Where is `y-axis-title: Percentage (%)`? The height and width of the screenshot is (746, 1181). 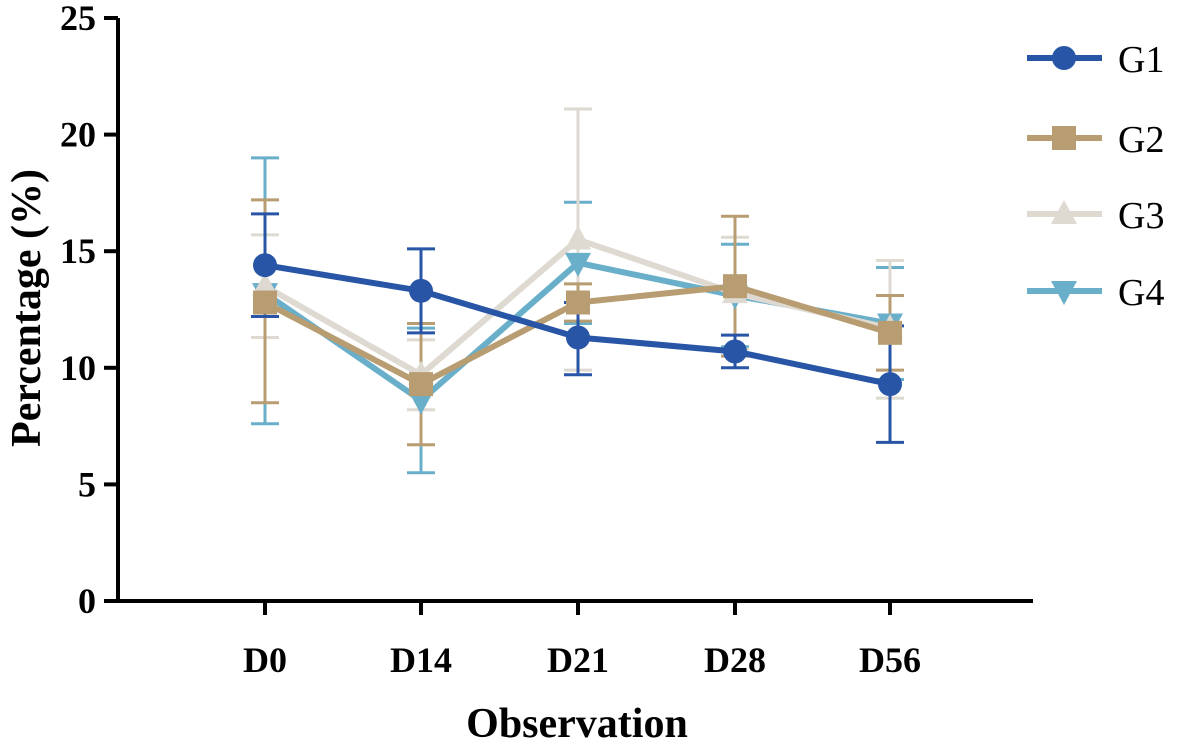 y-axis-title: Percentage (%) is located at coordinates (27, 308).